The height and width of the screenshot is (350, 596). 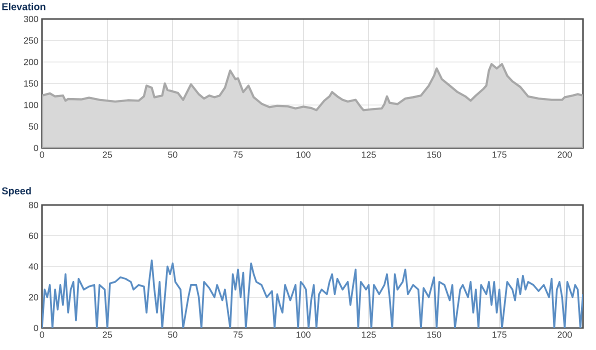 I want to click on y-tick-label: 20, so click(x=33, y=297).